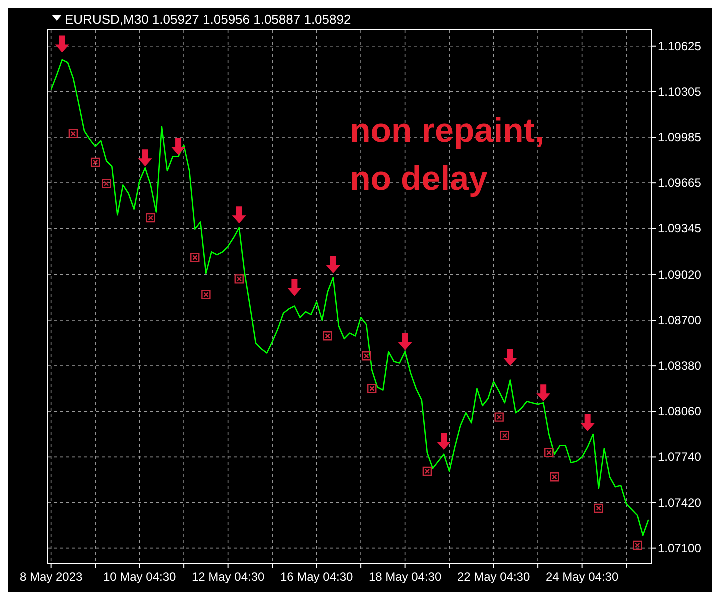 Image resolution: width=720 pixels, height=600 pixels. I want to click on x-tick-label: 12 May 04:30, so click(228, 577).